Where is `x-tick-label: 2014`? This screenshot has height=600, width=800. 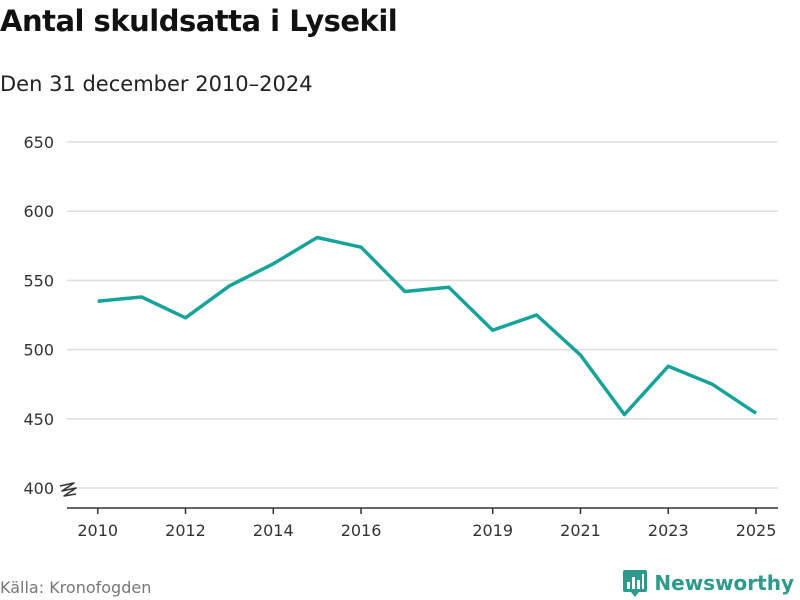
x-tick-label: 2014 is located at coordinates (273, 530).